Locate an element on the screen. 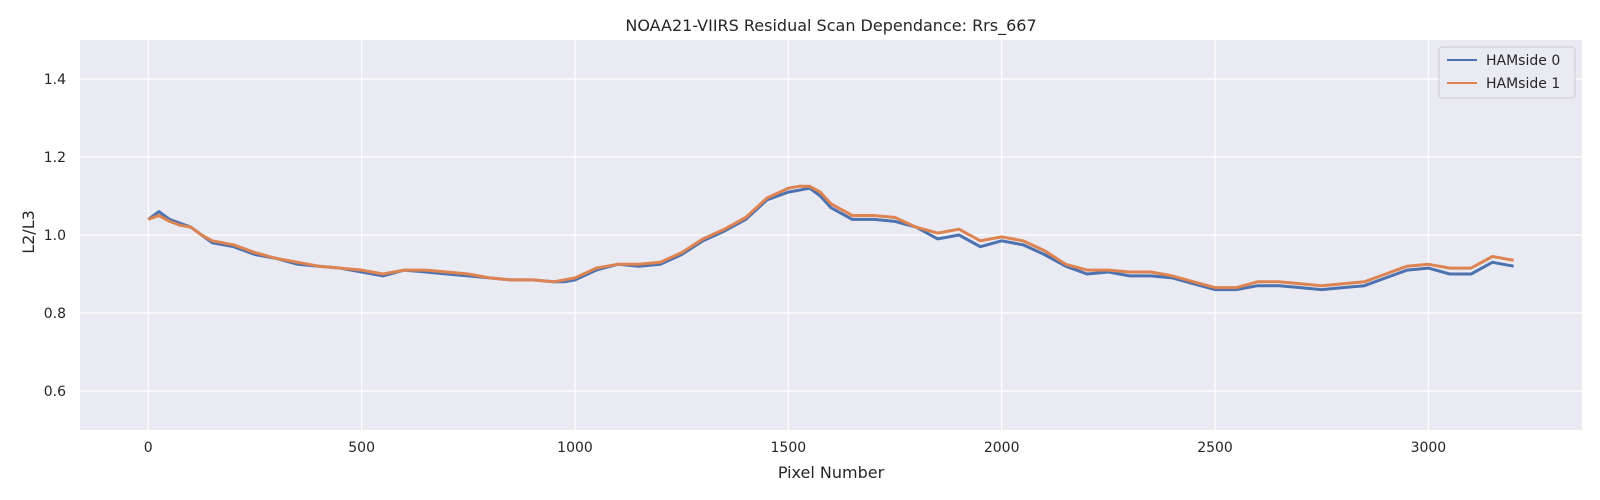 Image resolution: width=1600 pixels, height=500 pixels. legend: HAMside 0 HAMside 1 is located at coordinates (1507, 72).